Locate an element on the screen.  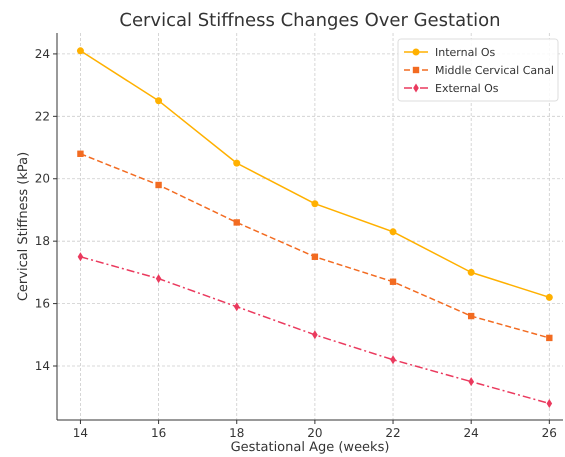
y-tick-label: 14 is located at coordinates (42, 366).